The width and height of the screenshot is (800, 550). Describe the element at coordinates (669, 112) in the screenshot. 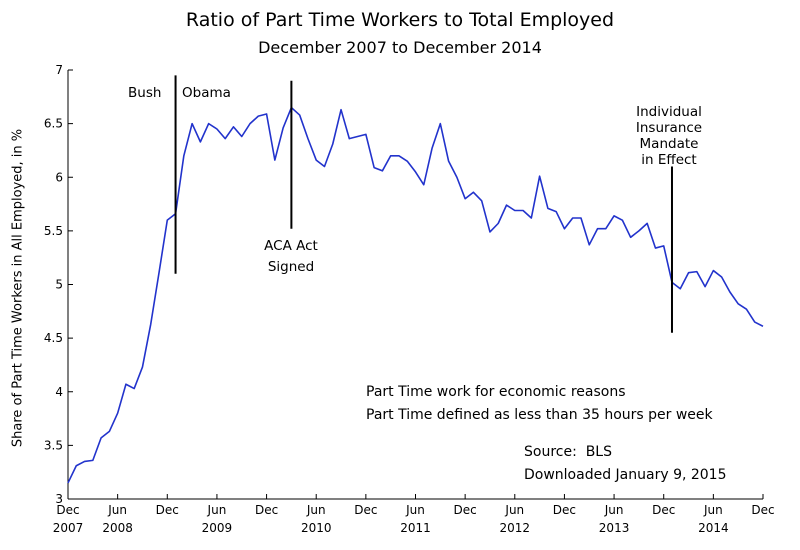

I see `annotation-individual: Individual` at that location.